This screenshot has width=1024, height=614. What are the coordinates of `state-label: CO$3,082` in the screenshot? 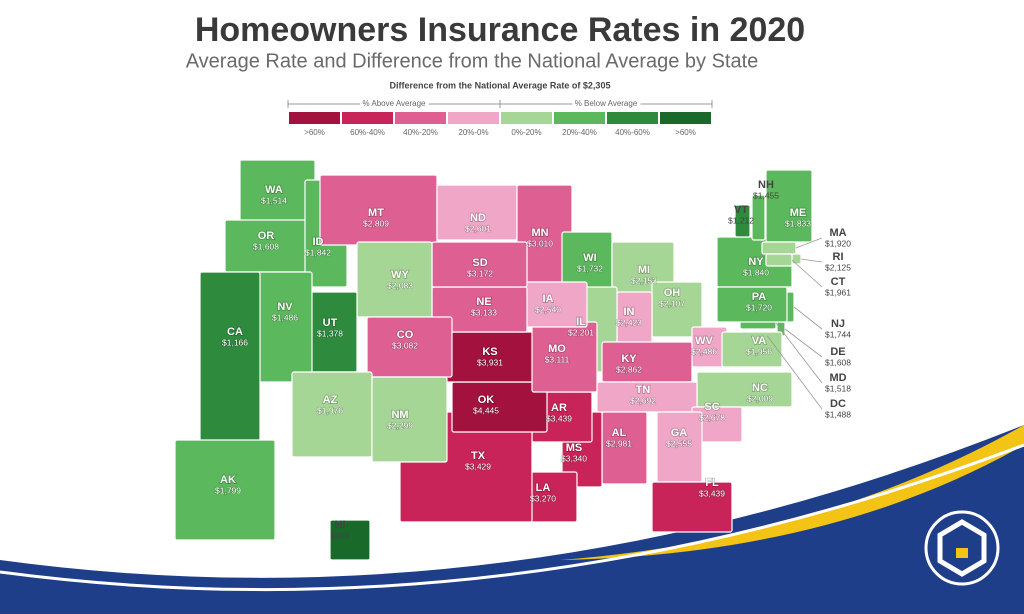 It's located at (404, 339).